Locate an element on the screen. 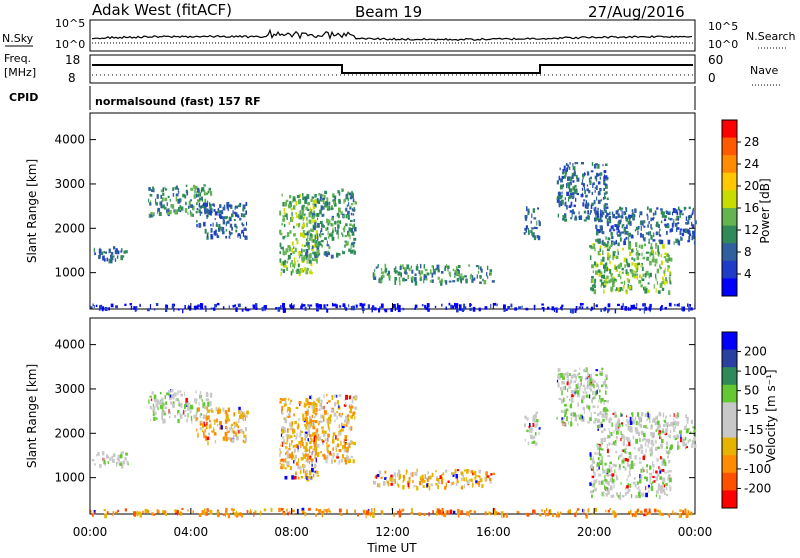  colorbar-tick-label: 20 is located at coordinates (751, 186).